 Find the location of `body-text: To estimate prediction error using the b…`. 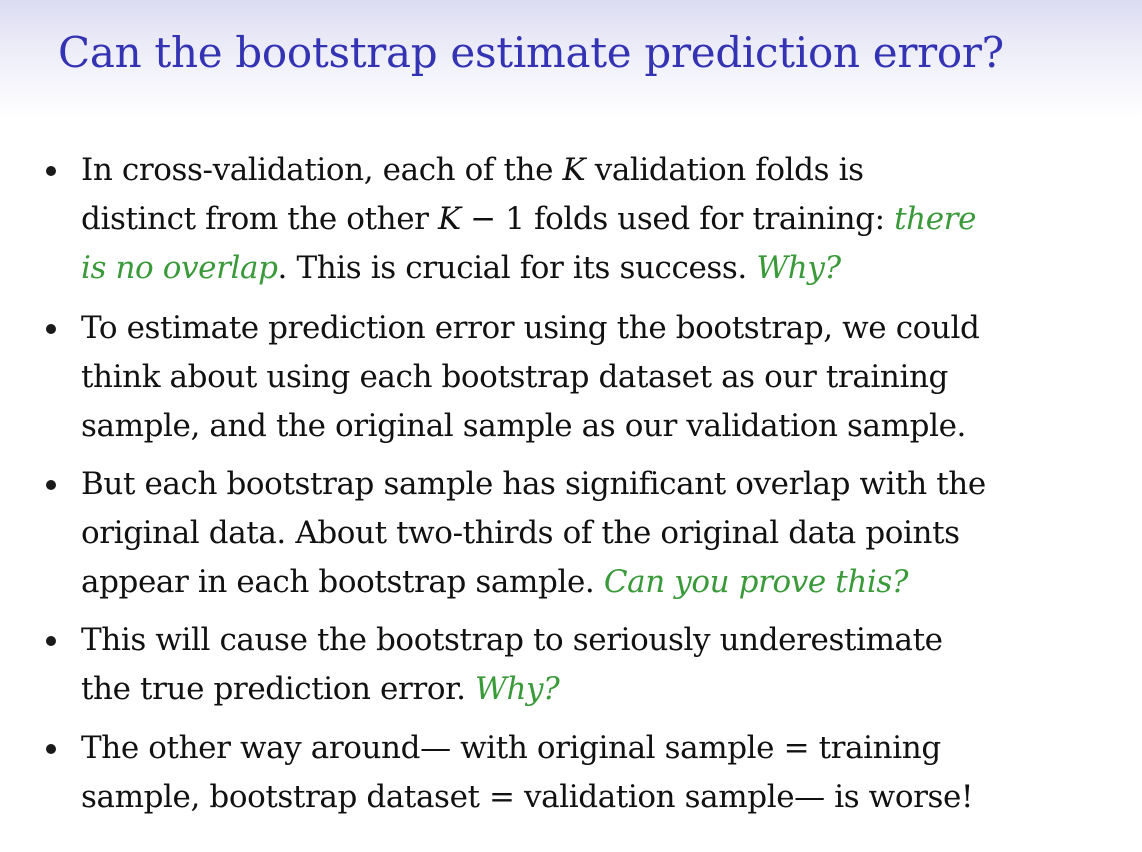

body-text: To estimate prediction error using the b… is located at coordinates (530, 328).